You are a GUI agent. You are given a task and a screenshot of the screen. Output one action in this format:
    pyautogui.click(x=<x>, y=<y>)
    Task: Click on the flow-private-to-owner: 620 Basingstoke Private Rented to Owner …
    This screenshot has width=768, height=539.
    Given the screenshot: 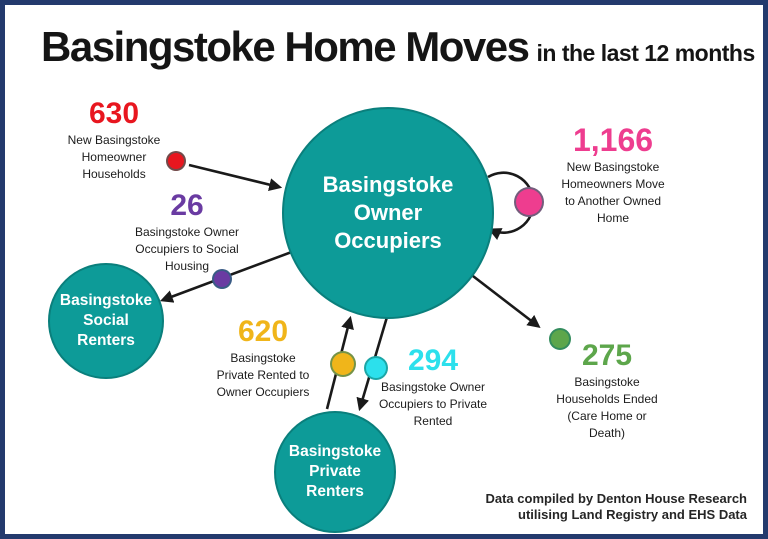 What is the action you would take?
    pyautogui.click(x=263, y=359)
    